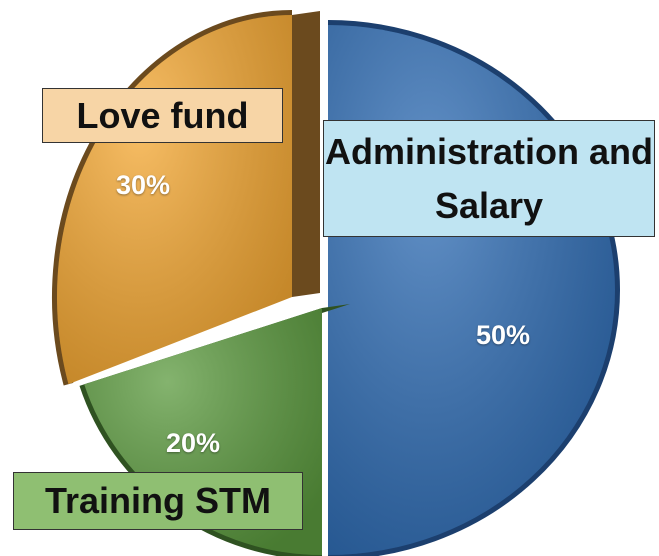 Image resolution: width=659 pixels, height=556 pixels. I want to click on category-label: Administration and Salary, so click(489, 178).